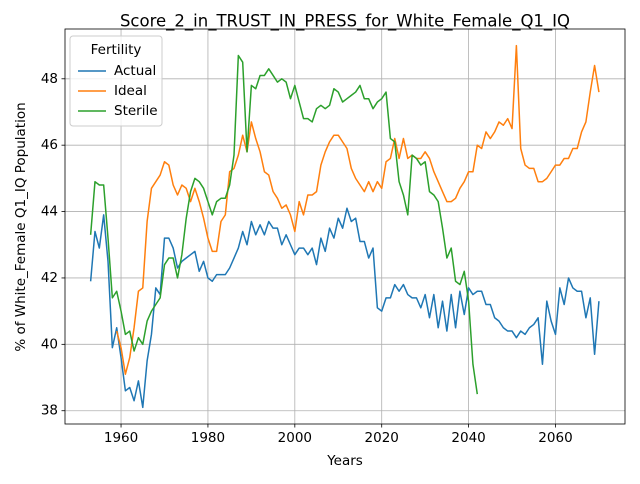 The width and height of the screenshot is (640, 484). What do you see at coordinates (49, 278) in the screenshot?
I see `y-tick-label: 42` at bounding box center [49, 278].